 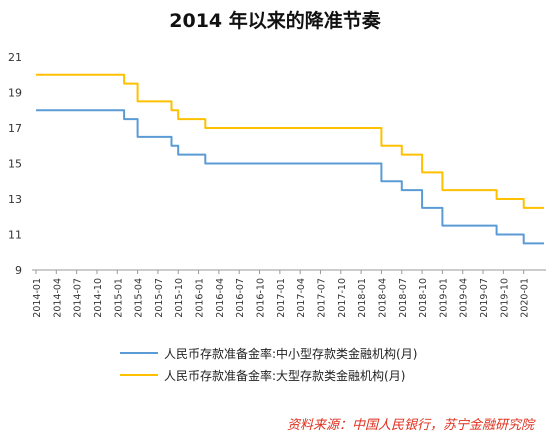 I want to click on x-tick-label: 2018-04, so click(x=382, y=298).